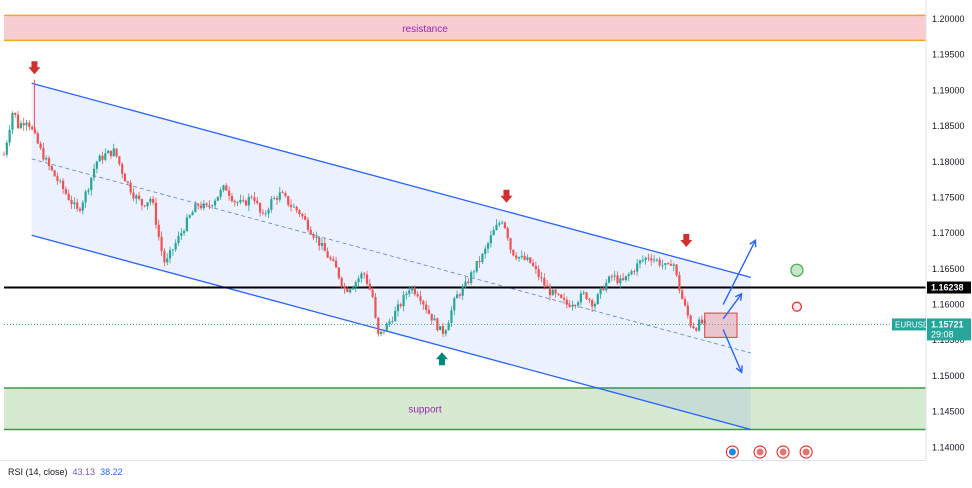  Describe the element at coordinates (721, 325) in the screenshot. I see `forecast-box` at that location.